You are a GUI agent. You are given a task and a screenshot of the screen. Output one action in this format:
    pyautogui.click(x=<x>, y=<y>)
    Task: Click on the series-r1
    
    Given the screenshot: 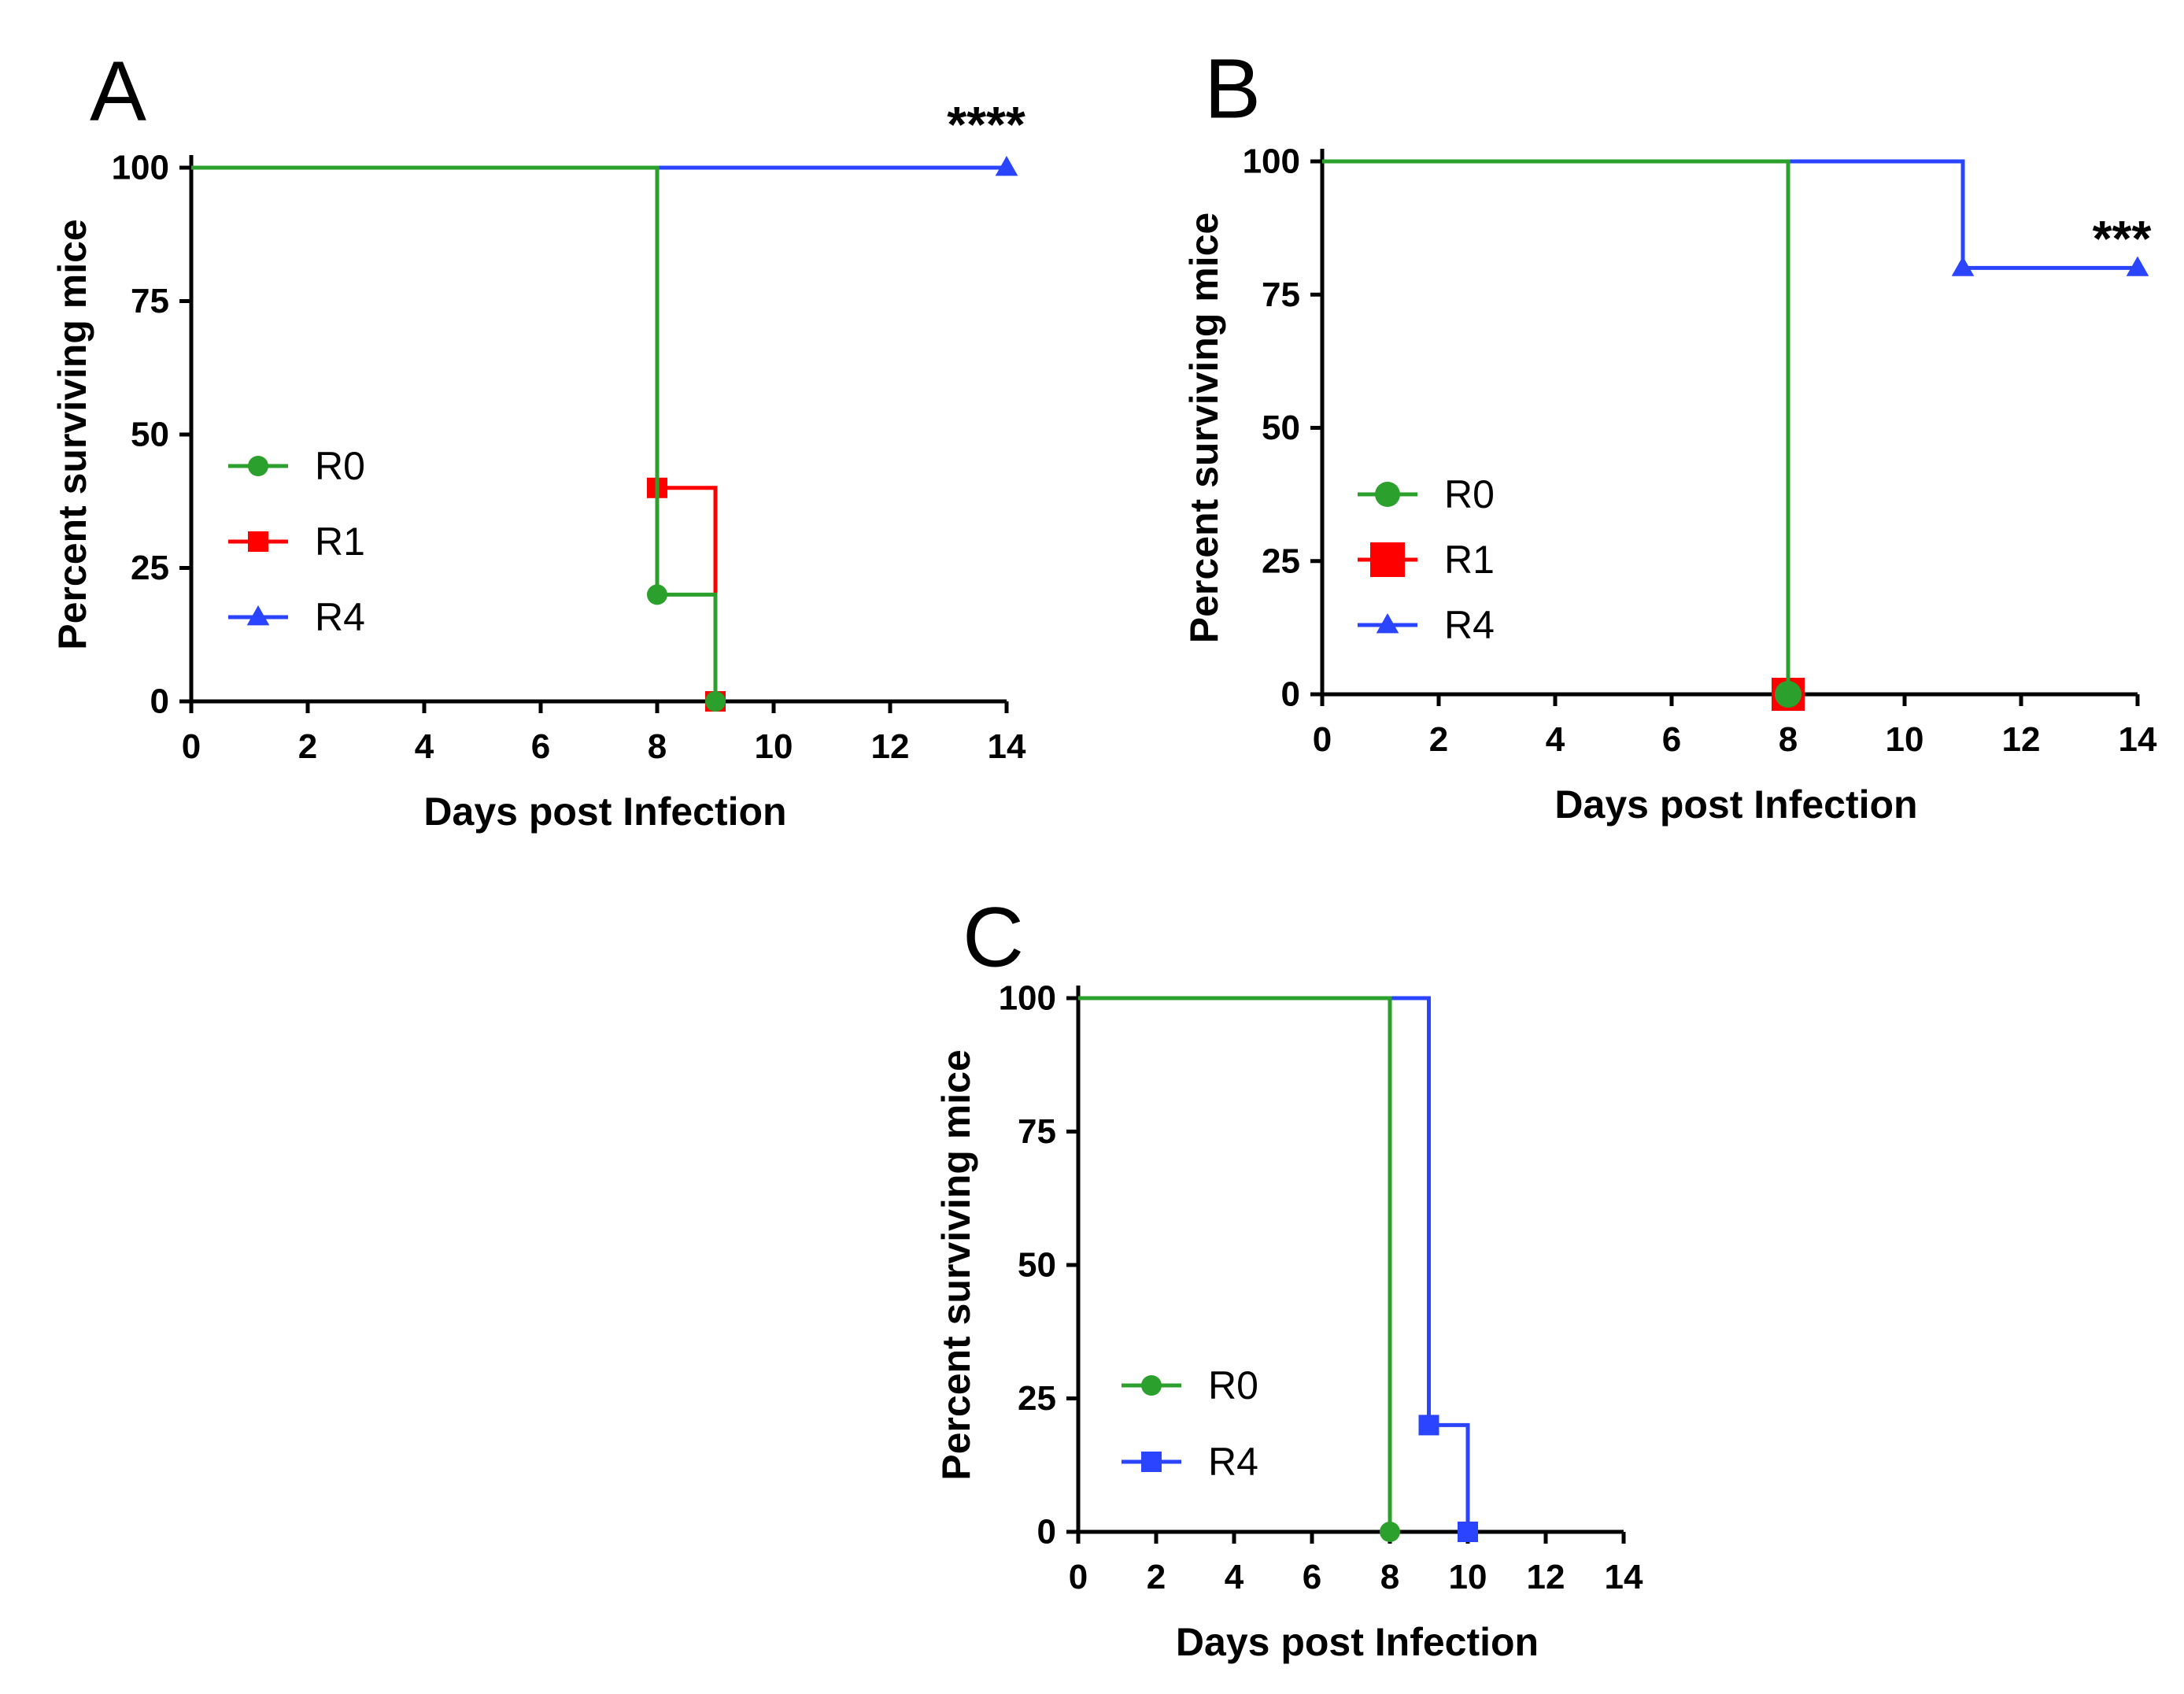 What is the action you would take?
    pyautogui.click(x=458, y=438)
    